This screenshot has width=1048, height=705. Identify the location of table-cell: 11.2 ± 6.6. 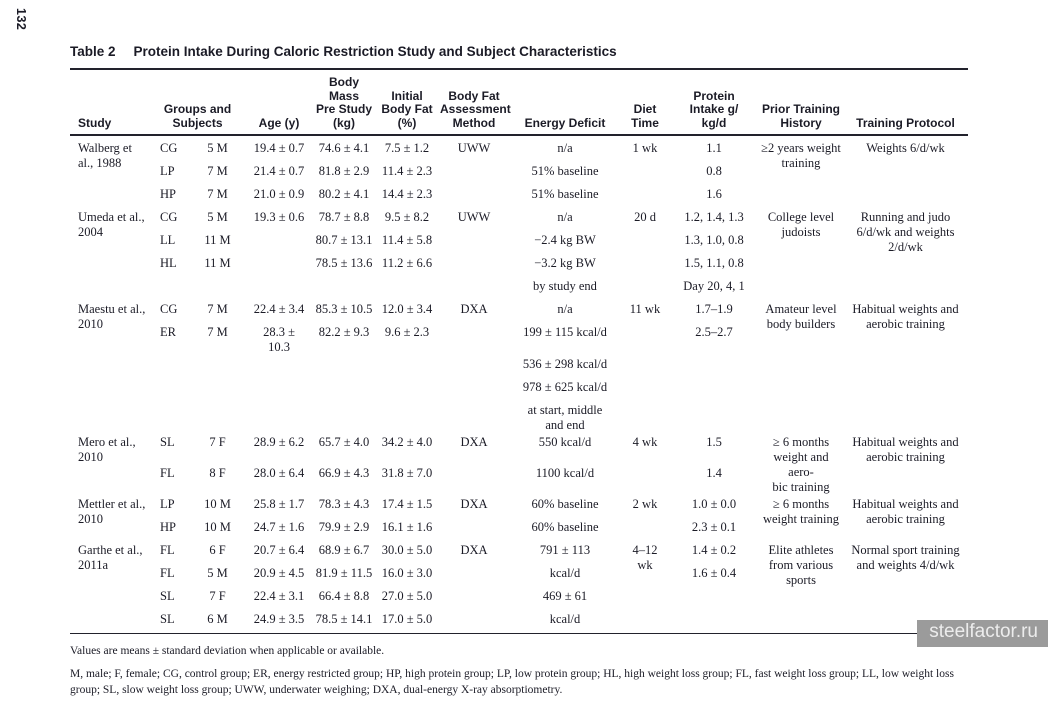
(407, 263).